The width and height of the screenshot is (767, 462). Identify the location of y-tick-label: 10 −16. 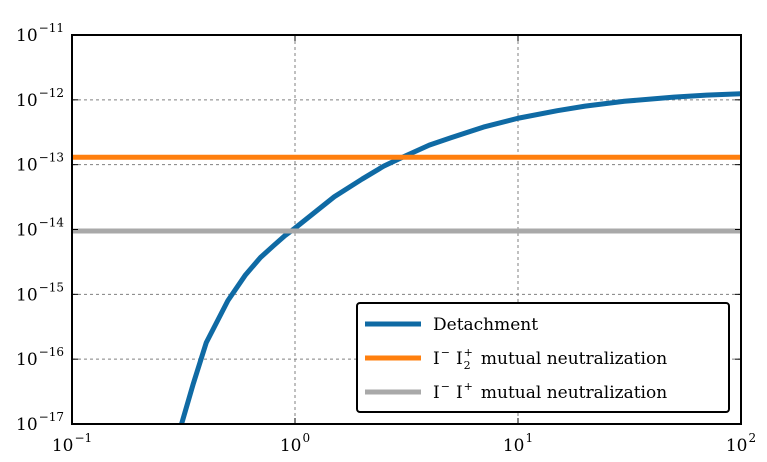
(40, 357).